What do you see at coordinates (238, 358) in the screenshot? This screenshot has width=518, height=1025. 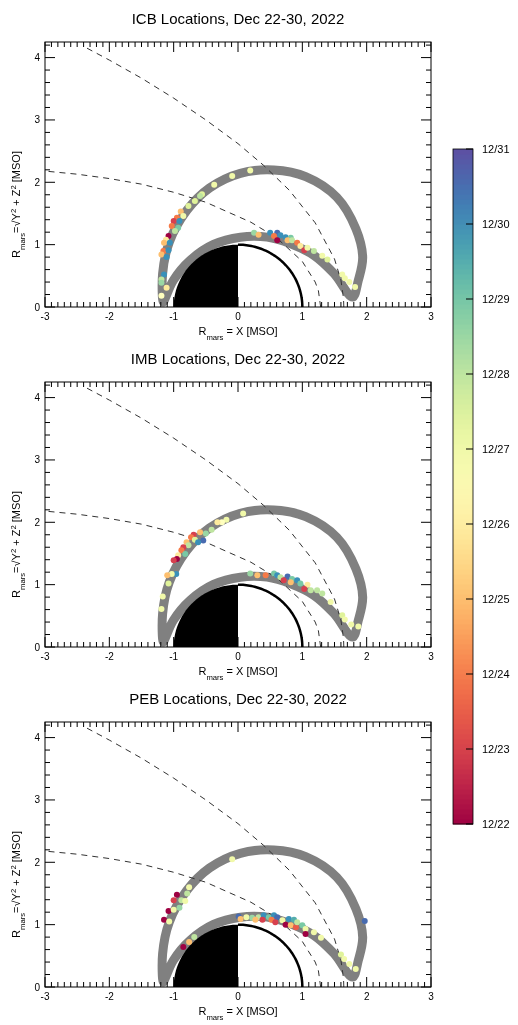 I see `chart-title: IMB Locations, Dec 22-30, 2022` at bounding box center [238, 358].